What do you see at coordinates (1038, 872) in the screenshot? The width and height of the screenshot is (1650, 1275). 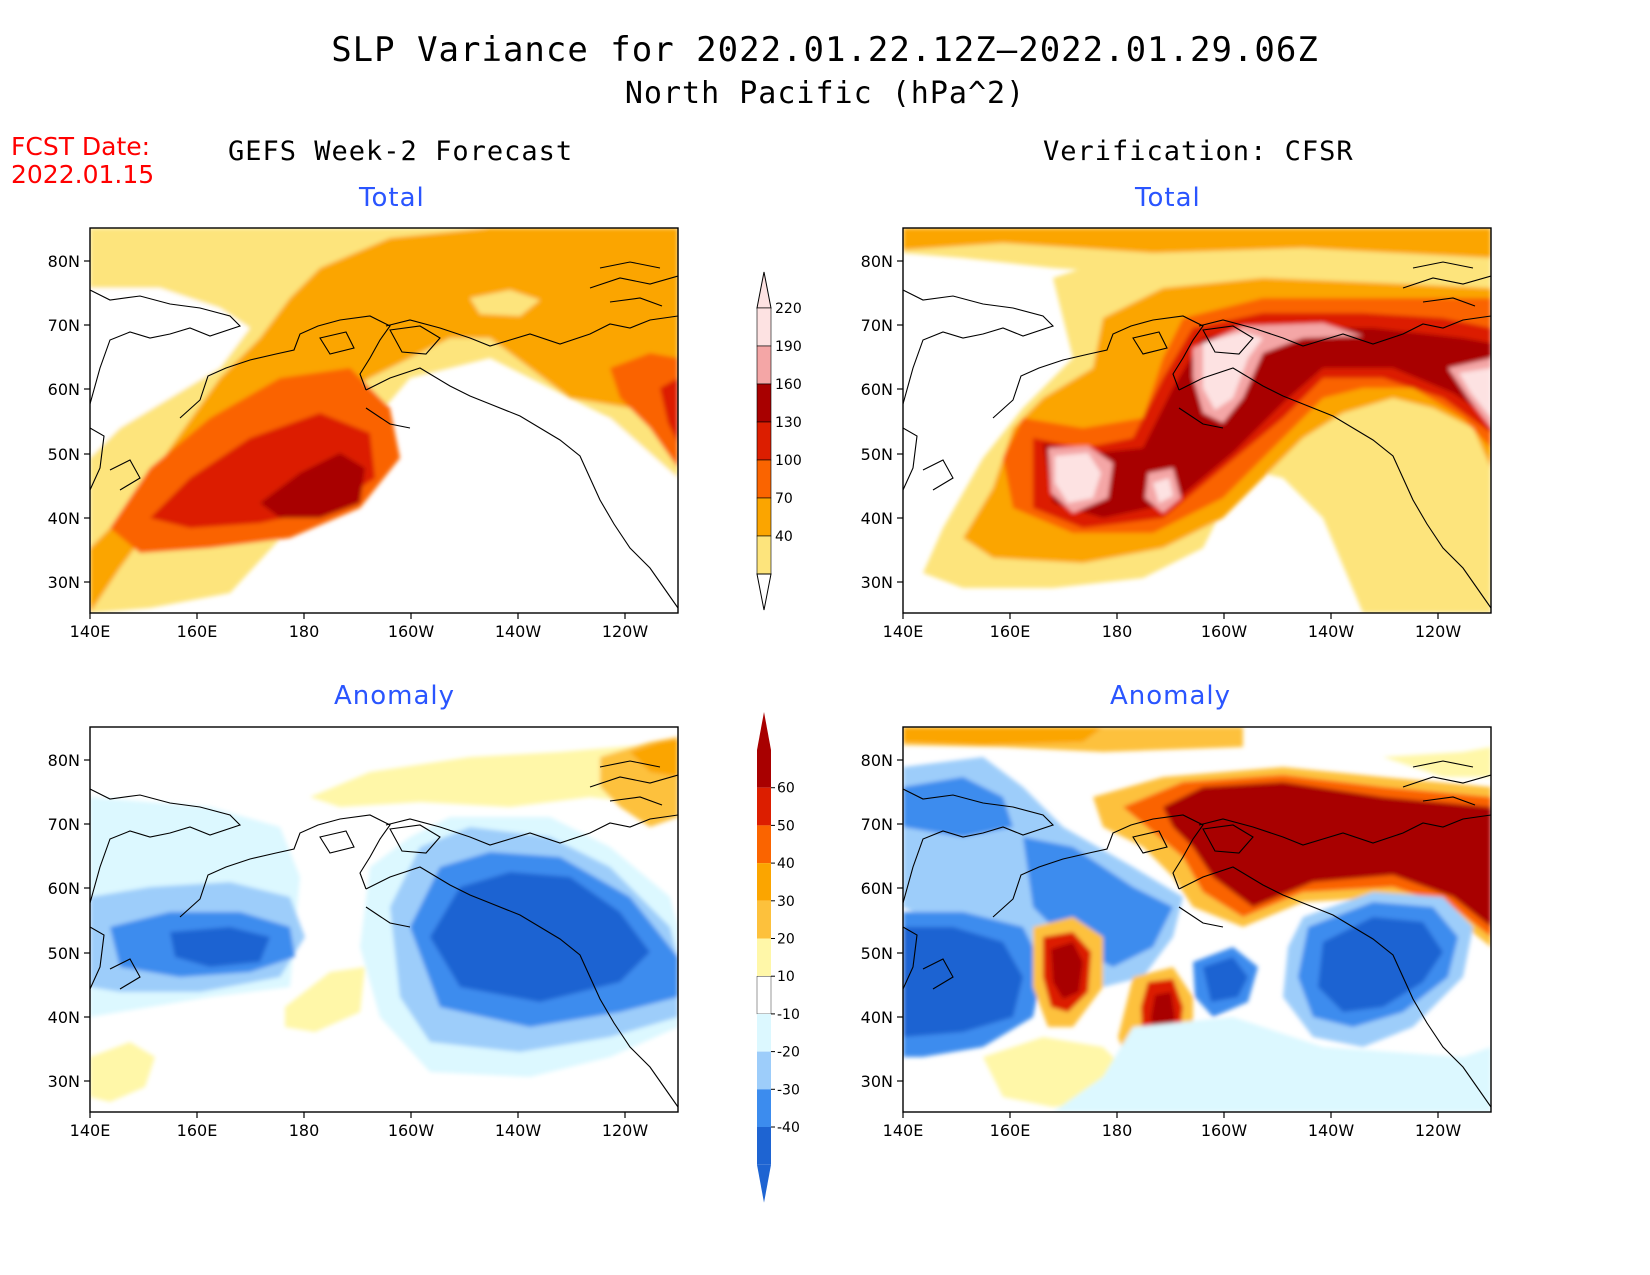 I see `fill-neg-nw-dark` at bounding box center [1038, 872].